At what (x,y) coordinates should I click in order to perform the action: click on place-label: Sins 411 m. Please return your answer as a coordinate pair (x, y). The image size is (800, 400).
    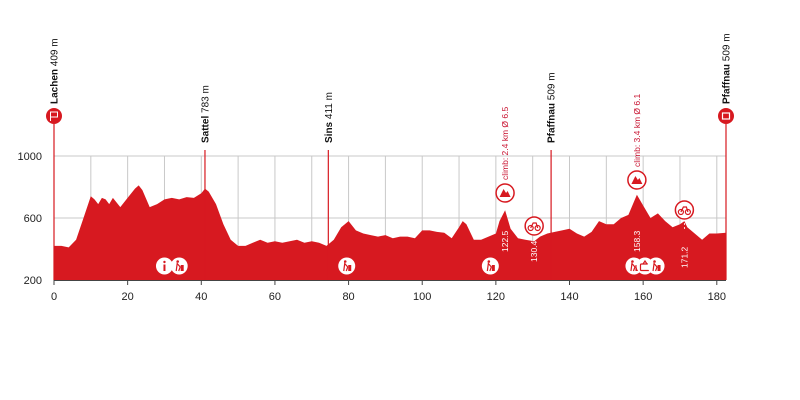
    Looking at the image, I should click on (329, 117).